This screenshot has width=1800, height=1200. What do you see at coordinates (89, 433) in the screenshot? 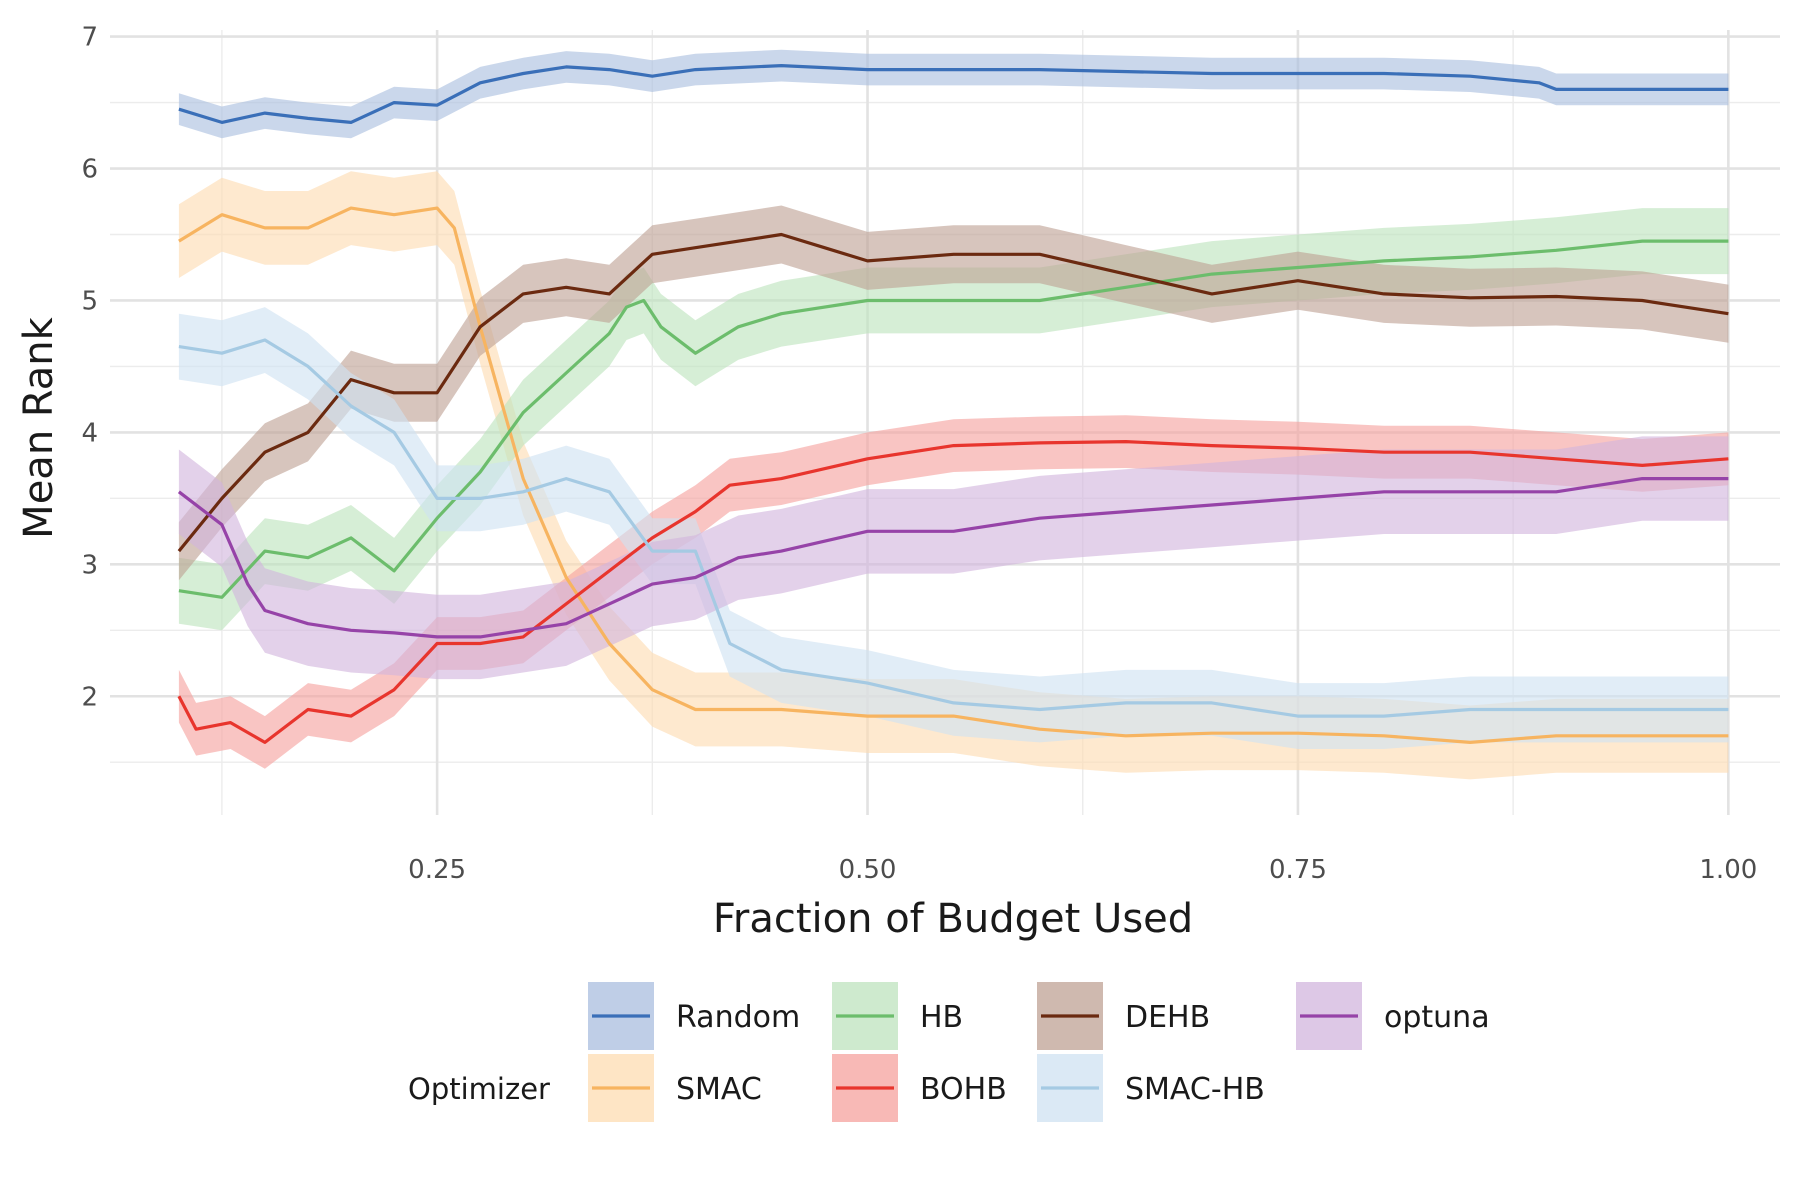
I see `y-tick-label: 4` at bounding box center [89, 433].